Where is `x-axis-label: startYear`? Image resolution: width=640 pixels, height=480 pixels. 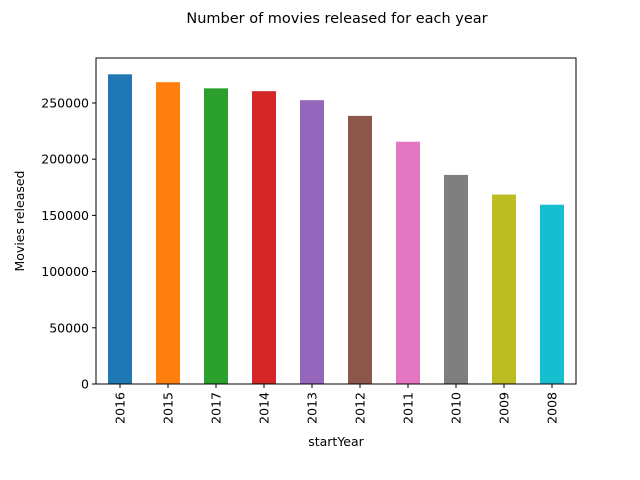
x-axis-label: startYear is located at coordinates (336, 441).